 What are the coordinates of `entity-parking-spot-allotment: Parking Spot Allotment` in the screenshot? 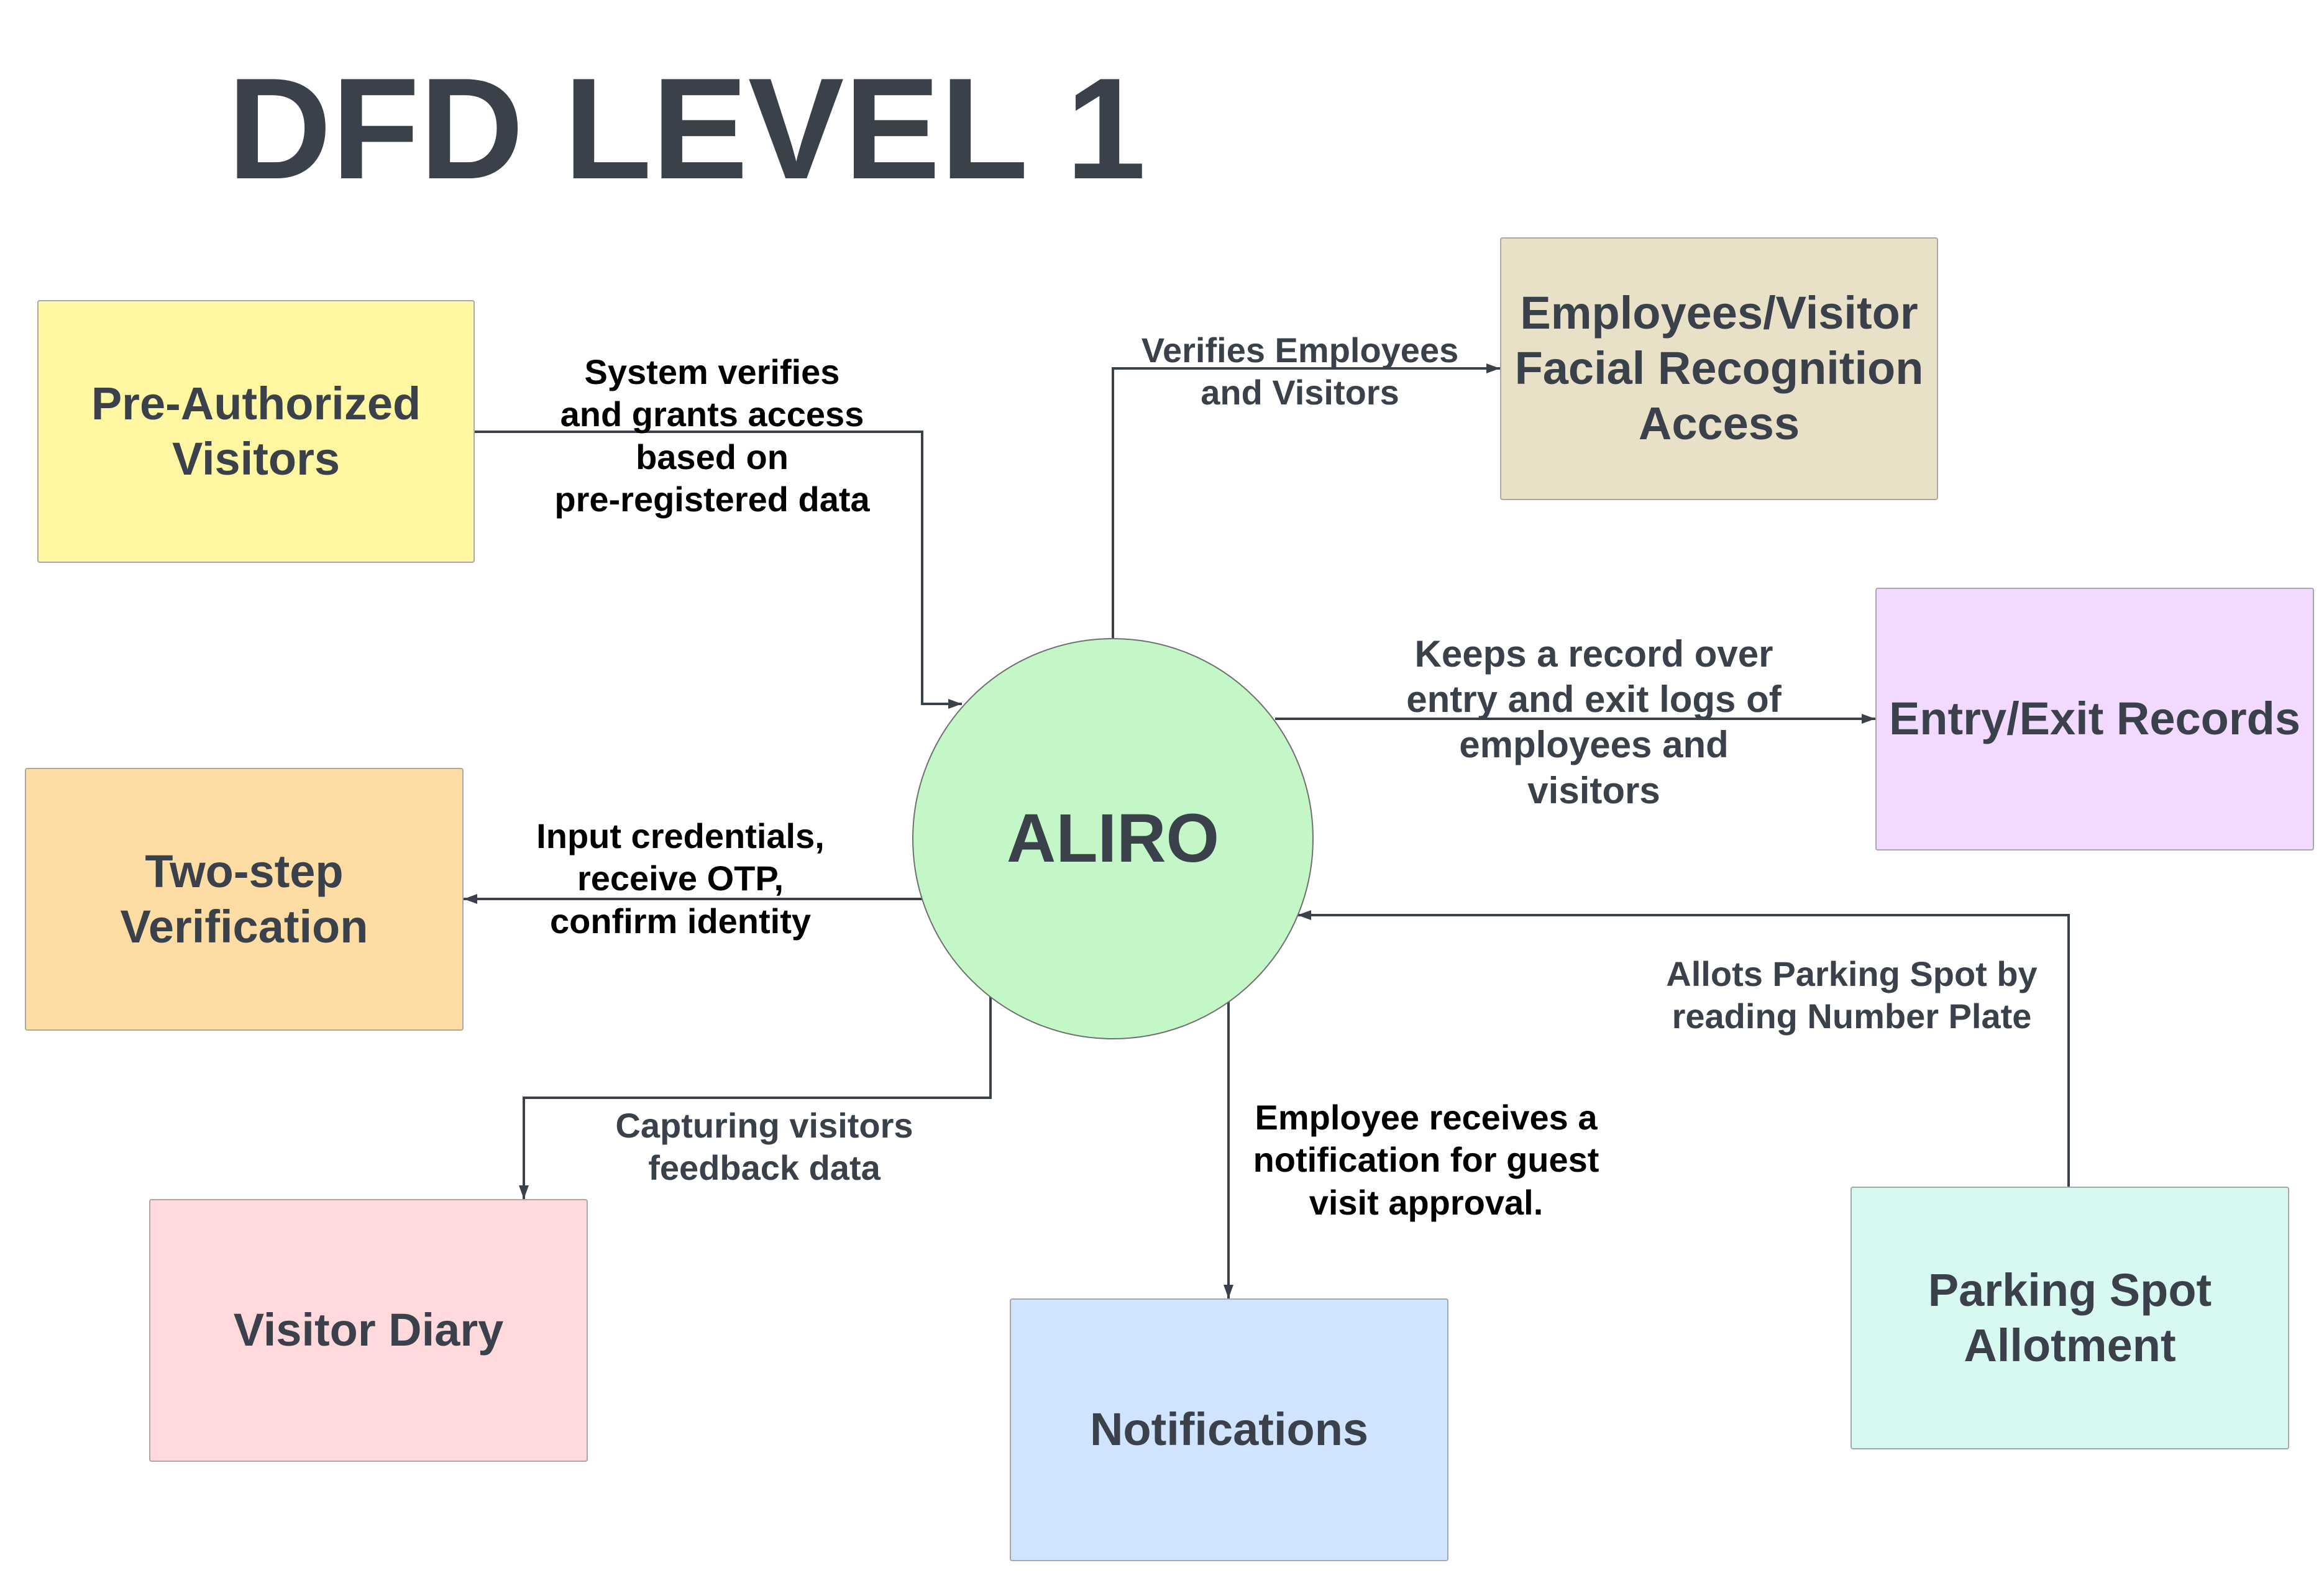 It's located at (2070, 1318).